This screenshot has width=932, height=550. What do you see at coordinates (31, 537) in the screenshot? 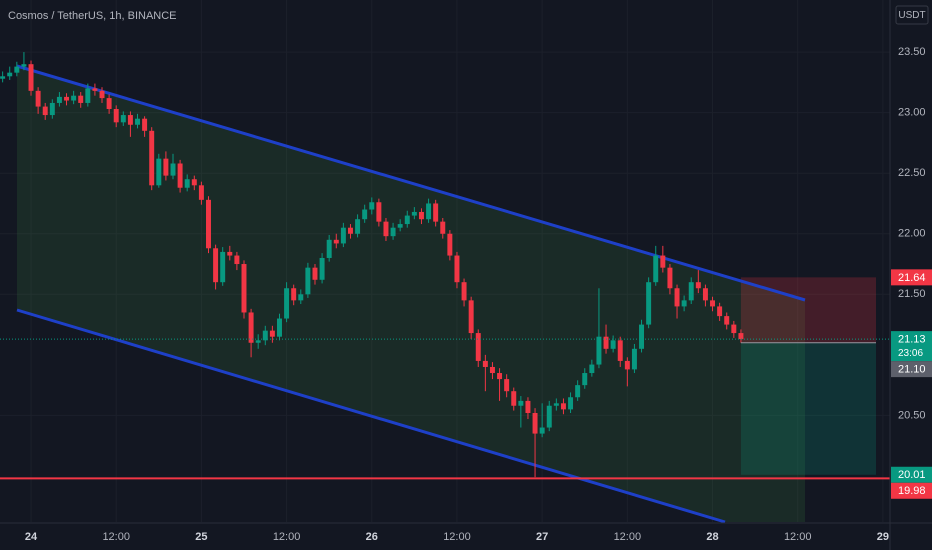
I see `x-tick-label: 24` at bounding box center [31, 537].